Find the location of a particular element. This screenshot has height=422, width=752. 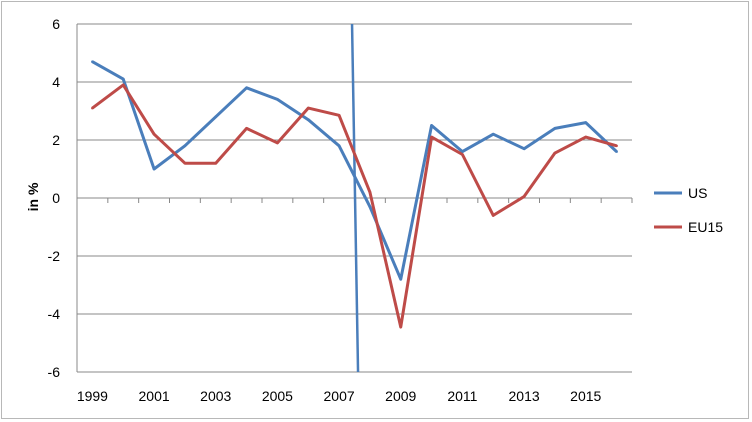

annotations is located at coordinates (355, 198).